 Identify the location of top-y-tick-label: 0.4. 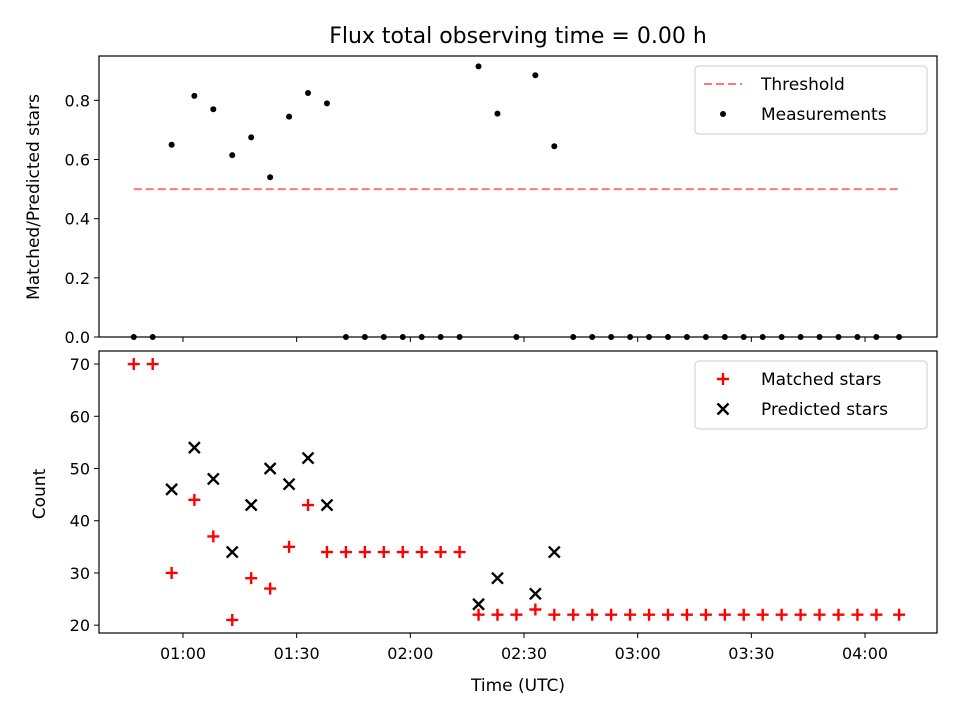
(77, 219).